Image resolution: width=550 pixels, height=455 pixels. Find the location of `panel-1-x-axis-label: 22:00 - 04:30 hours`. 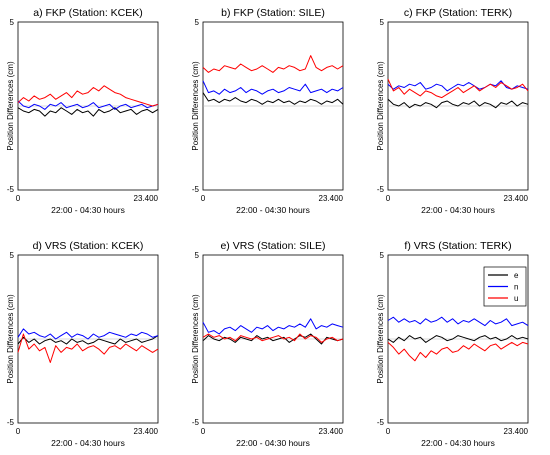

panel-1-x-axis-label: 22:00 - 04:30 hours is located at coordinates (88, 210).